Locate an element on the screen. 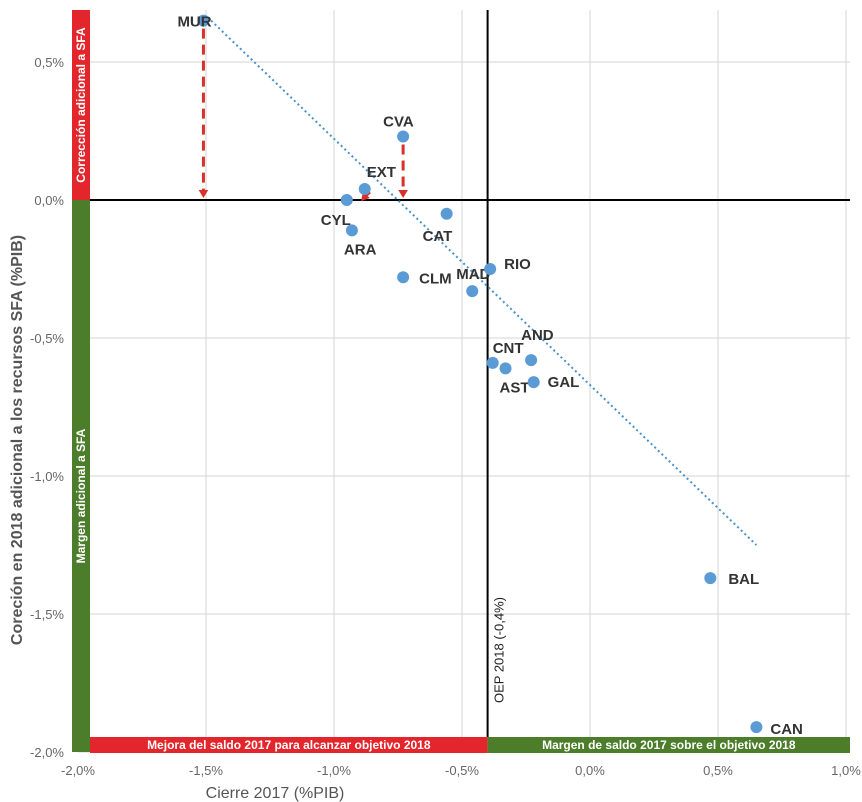 This screenshot has height=802, width=862. x-tick-label: -0,5% is located at coordinates (462, 770).